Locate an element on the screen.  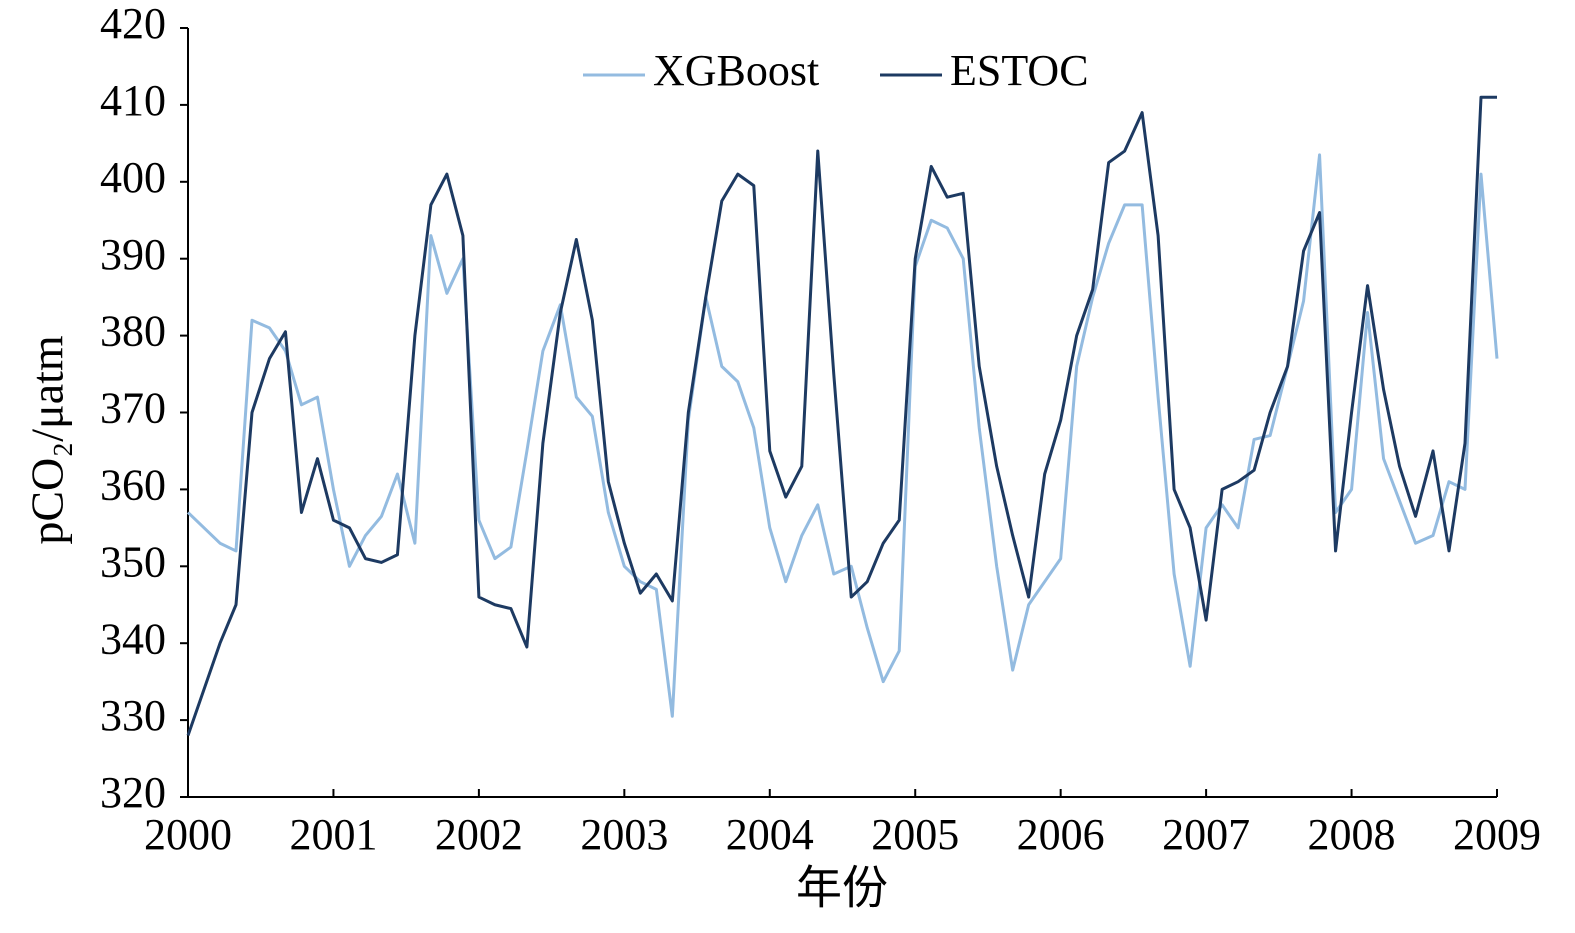
x-tick-label: 2006 is located at coordinates (1061, 834).